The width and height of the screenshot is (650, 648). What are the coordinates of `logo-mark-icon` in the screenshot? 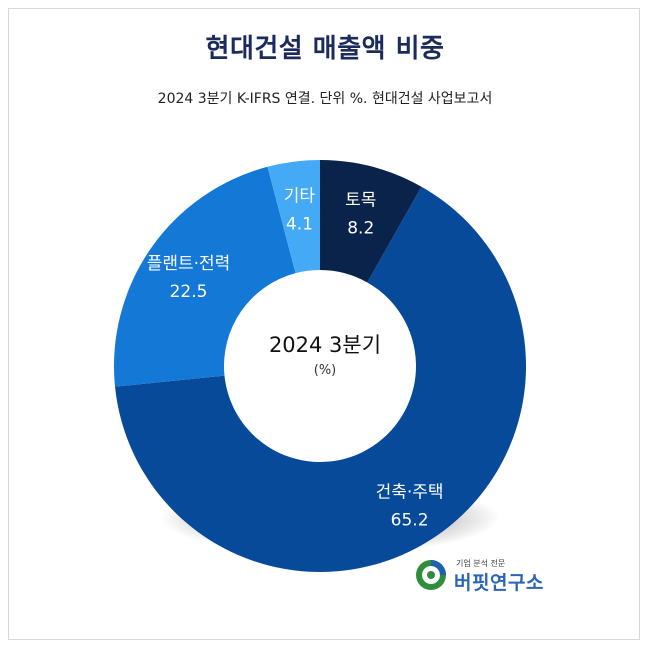 It's located at (431, 575).